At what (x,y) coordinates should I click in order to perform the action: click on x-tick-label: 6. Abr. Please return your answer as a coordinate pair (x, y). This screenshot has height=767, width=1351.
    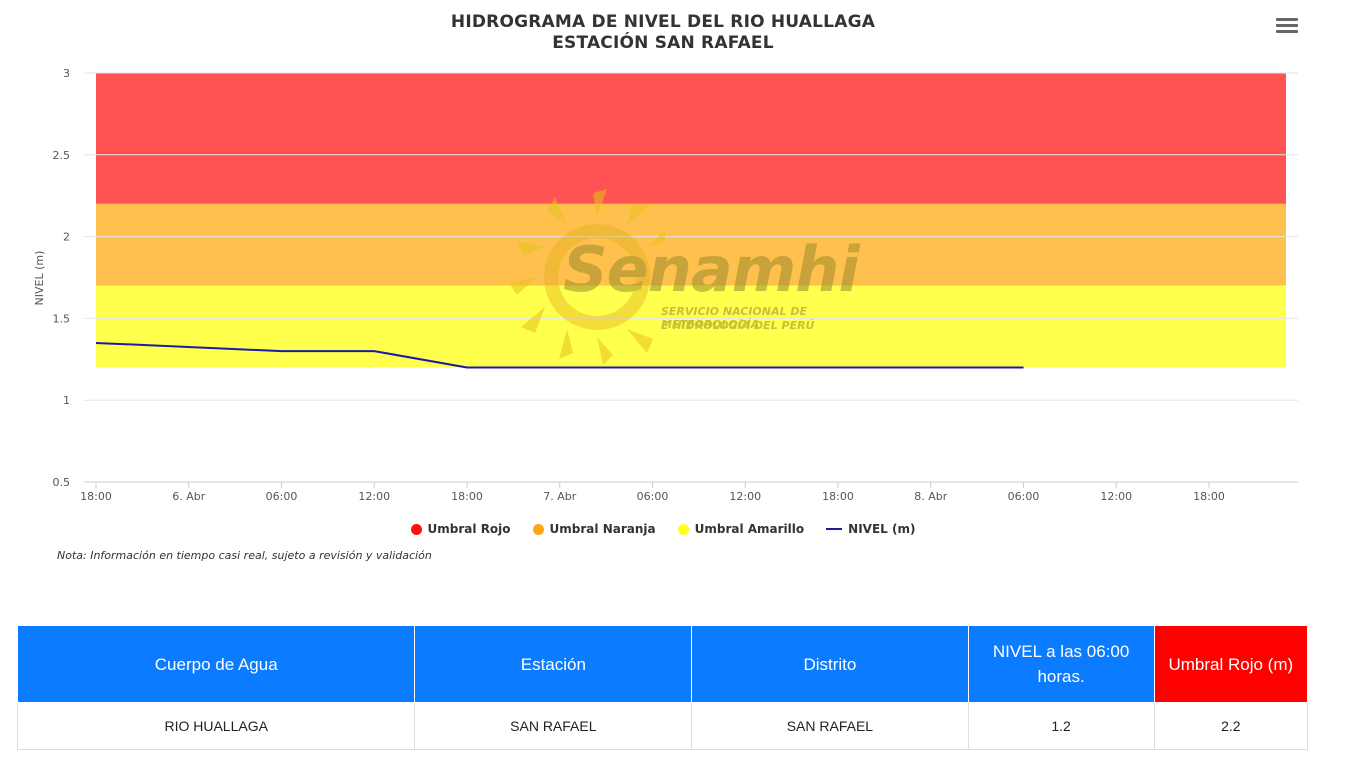
    Looking at the image, I should click on (188, 496).